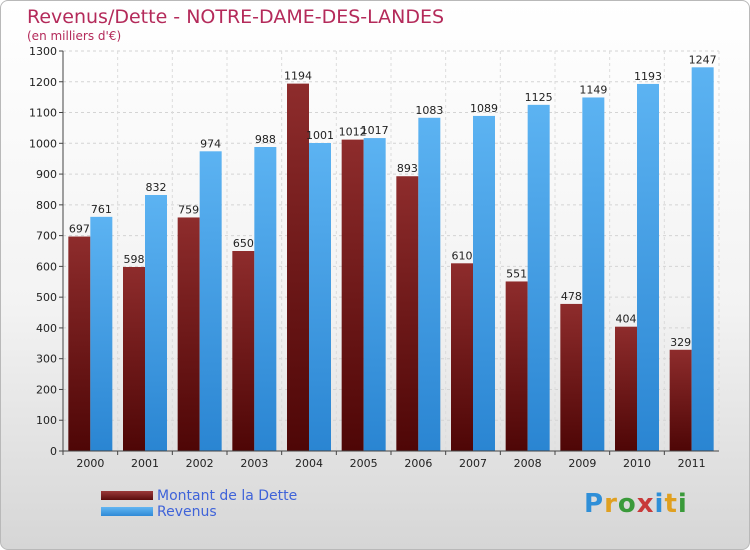 The width and height of the screenshot is (750, 550). Describe the element at coordinates (626, 319) in the screenshot. I see `data-label-debt: 404` at that location.